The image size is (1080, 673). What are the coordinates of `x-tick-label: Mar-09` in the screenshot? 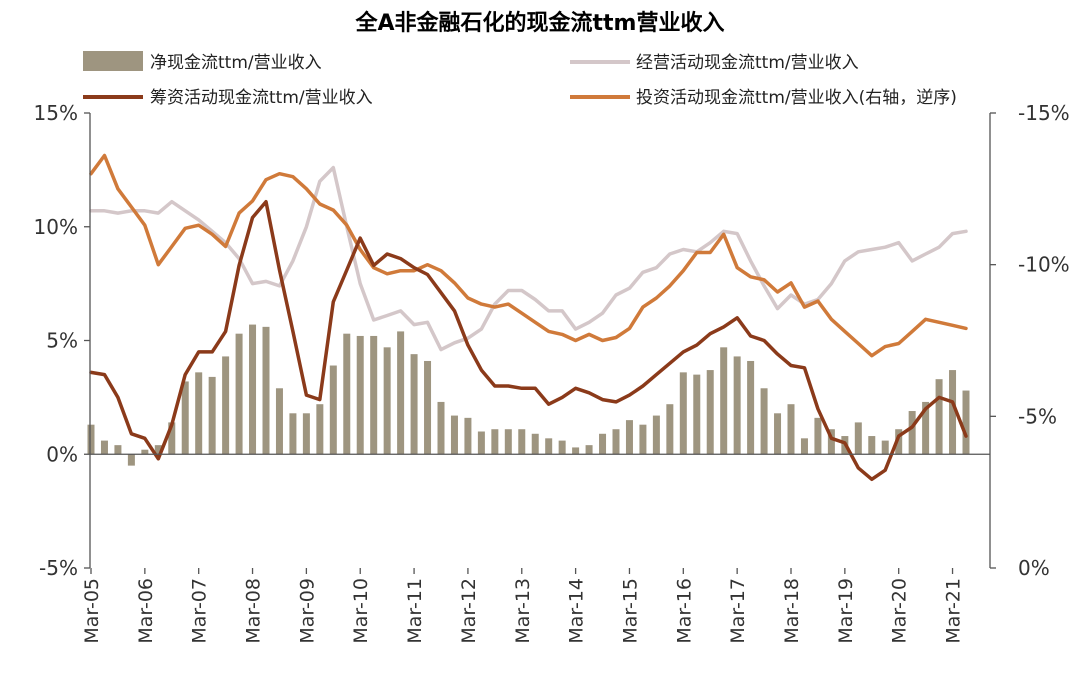 It's located at (307, 611).